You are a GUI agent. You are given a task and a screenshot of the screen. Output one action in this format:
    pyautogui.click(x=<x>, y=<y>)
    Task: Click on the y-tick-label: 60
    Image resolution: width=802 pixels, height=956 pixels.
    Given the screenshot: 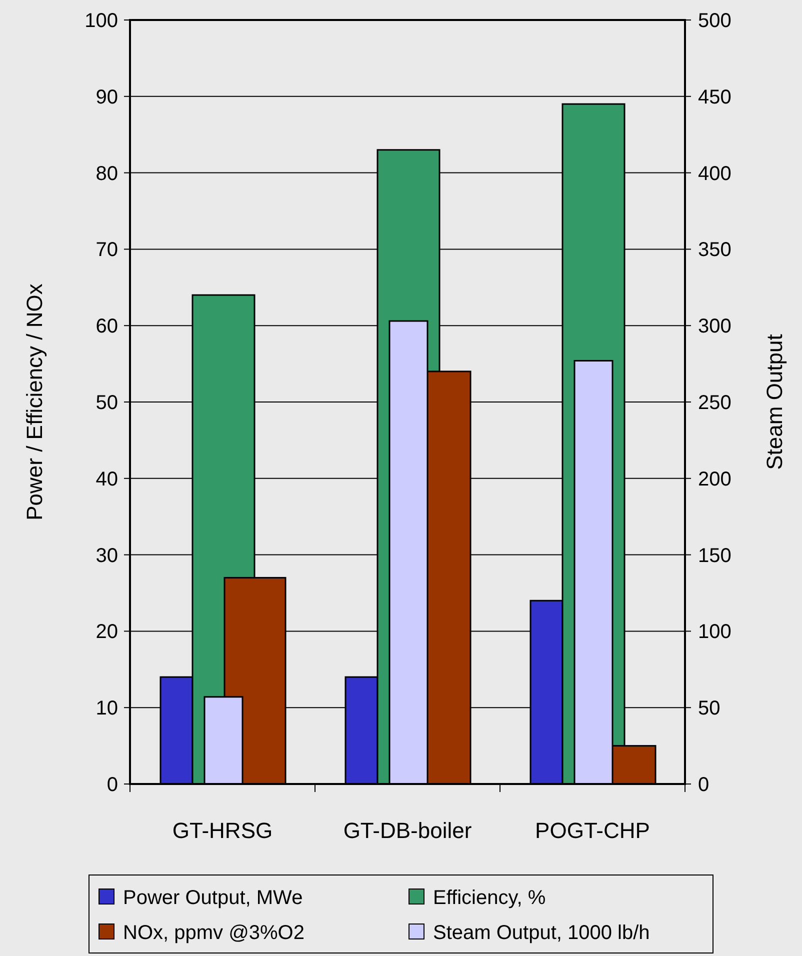 What is the action you would take?
    pyautogui.click(x=107, y=327)
    